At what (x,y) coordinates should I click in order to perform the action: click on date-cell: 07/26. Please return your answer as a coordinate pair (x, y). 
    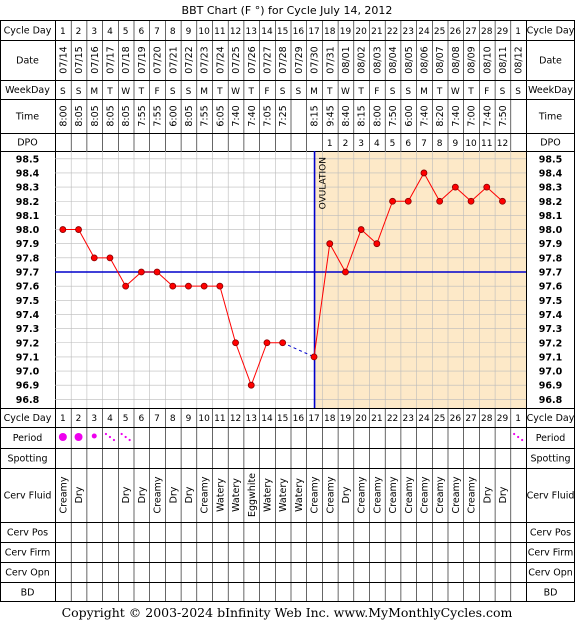
    Looking at the image, I should click on (252, 59).